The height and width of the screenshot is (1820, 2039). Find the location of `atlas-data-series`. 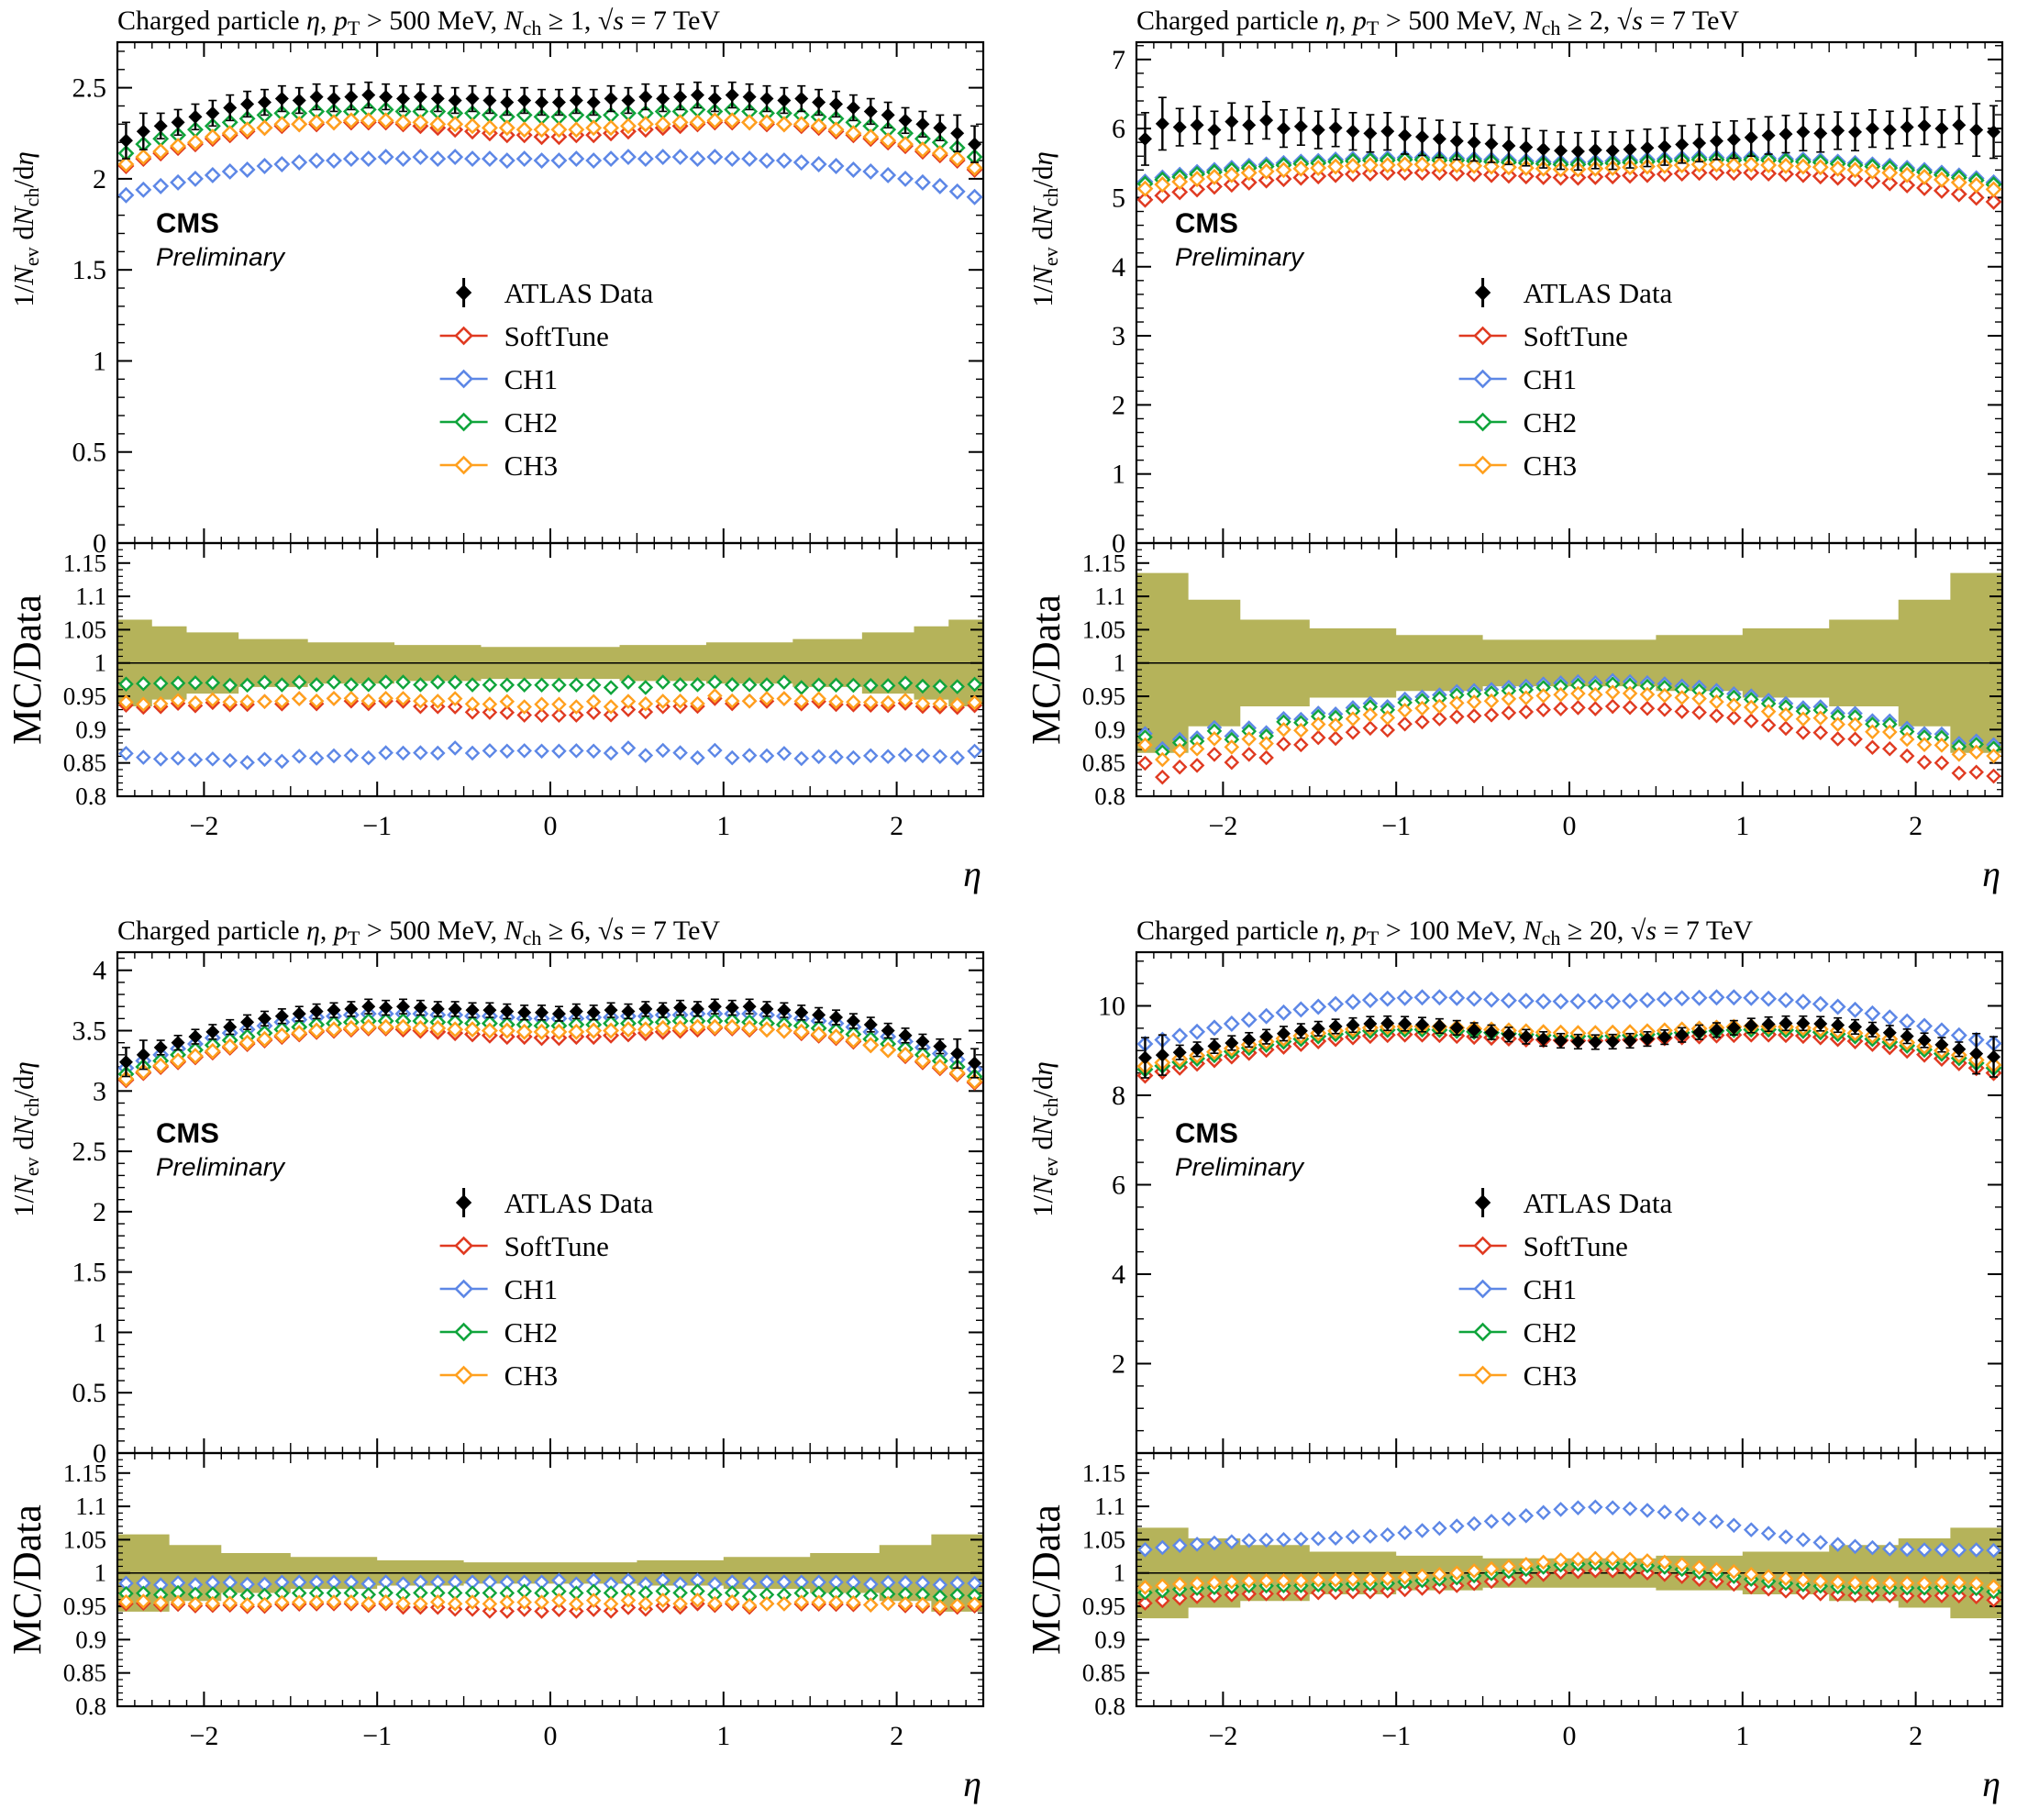

atlas-data-series is located at coordinates (550, 122).